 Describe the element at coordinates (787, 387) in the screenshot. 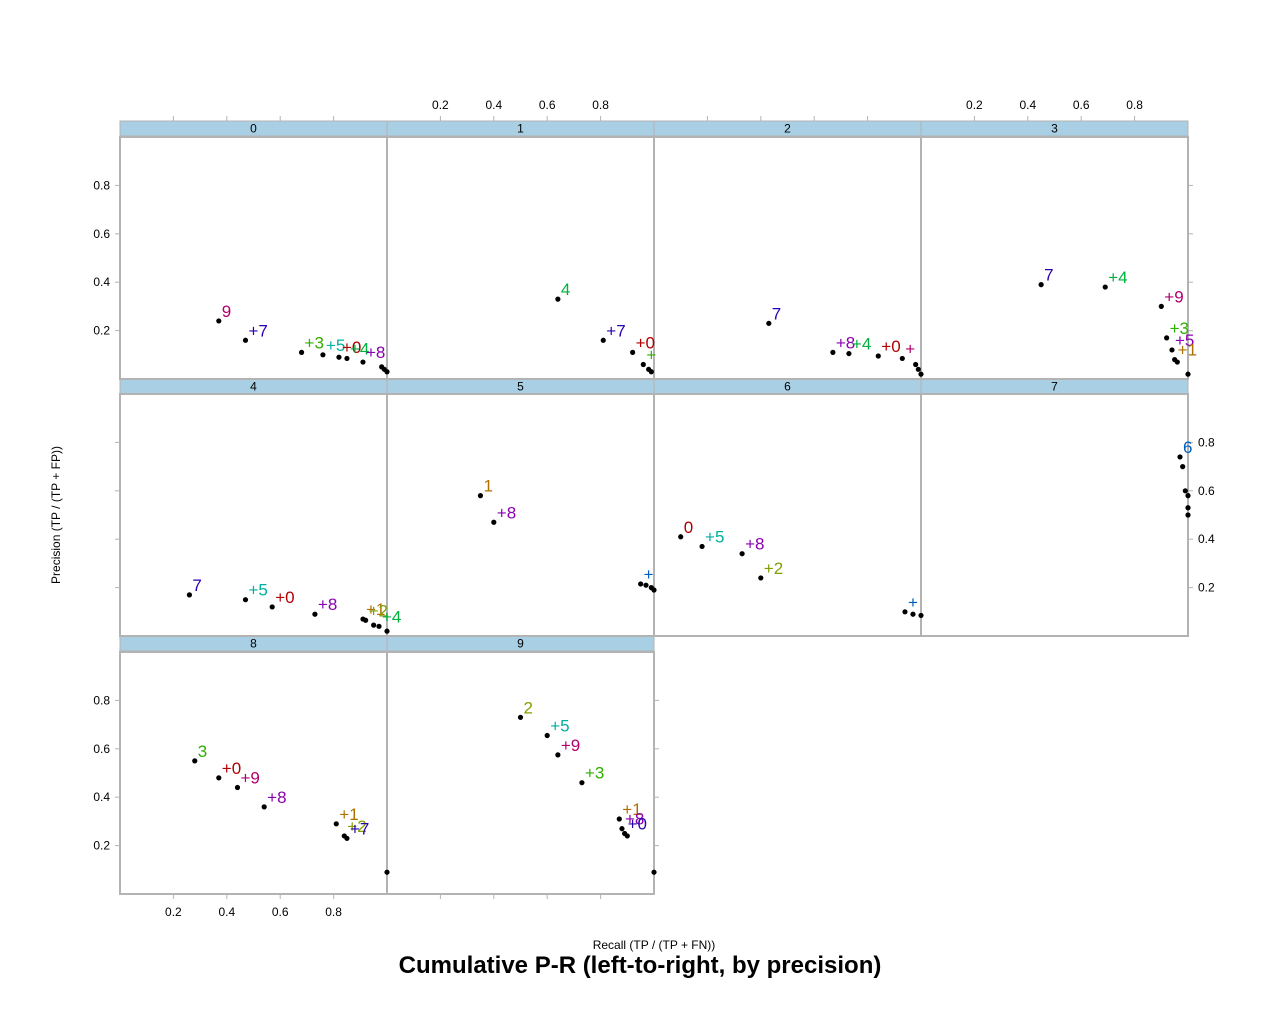

I see `panel-strip-label: 6` at that location.